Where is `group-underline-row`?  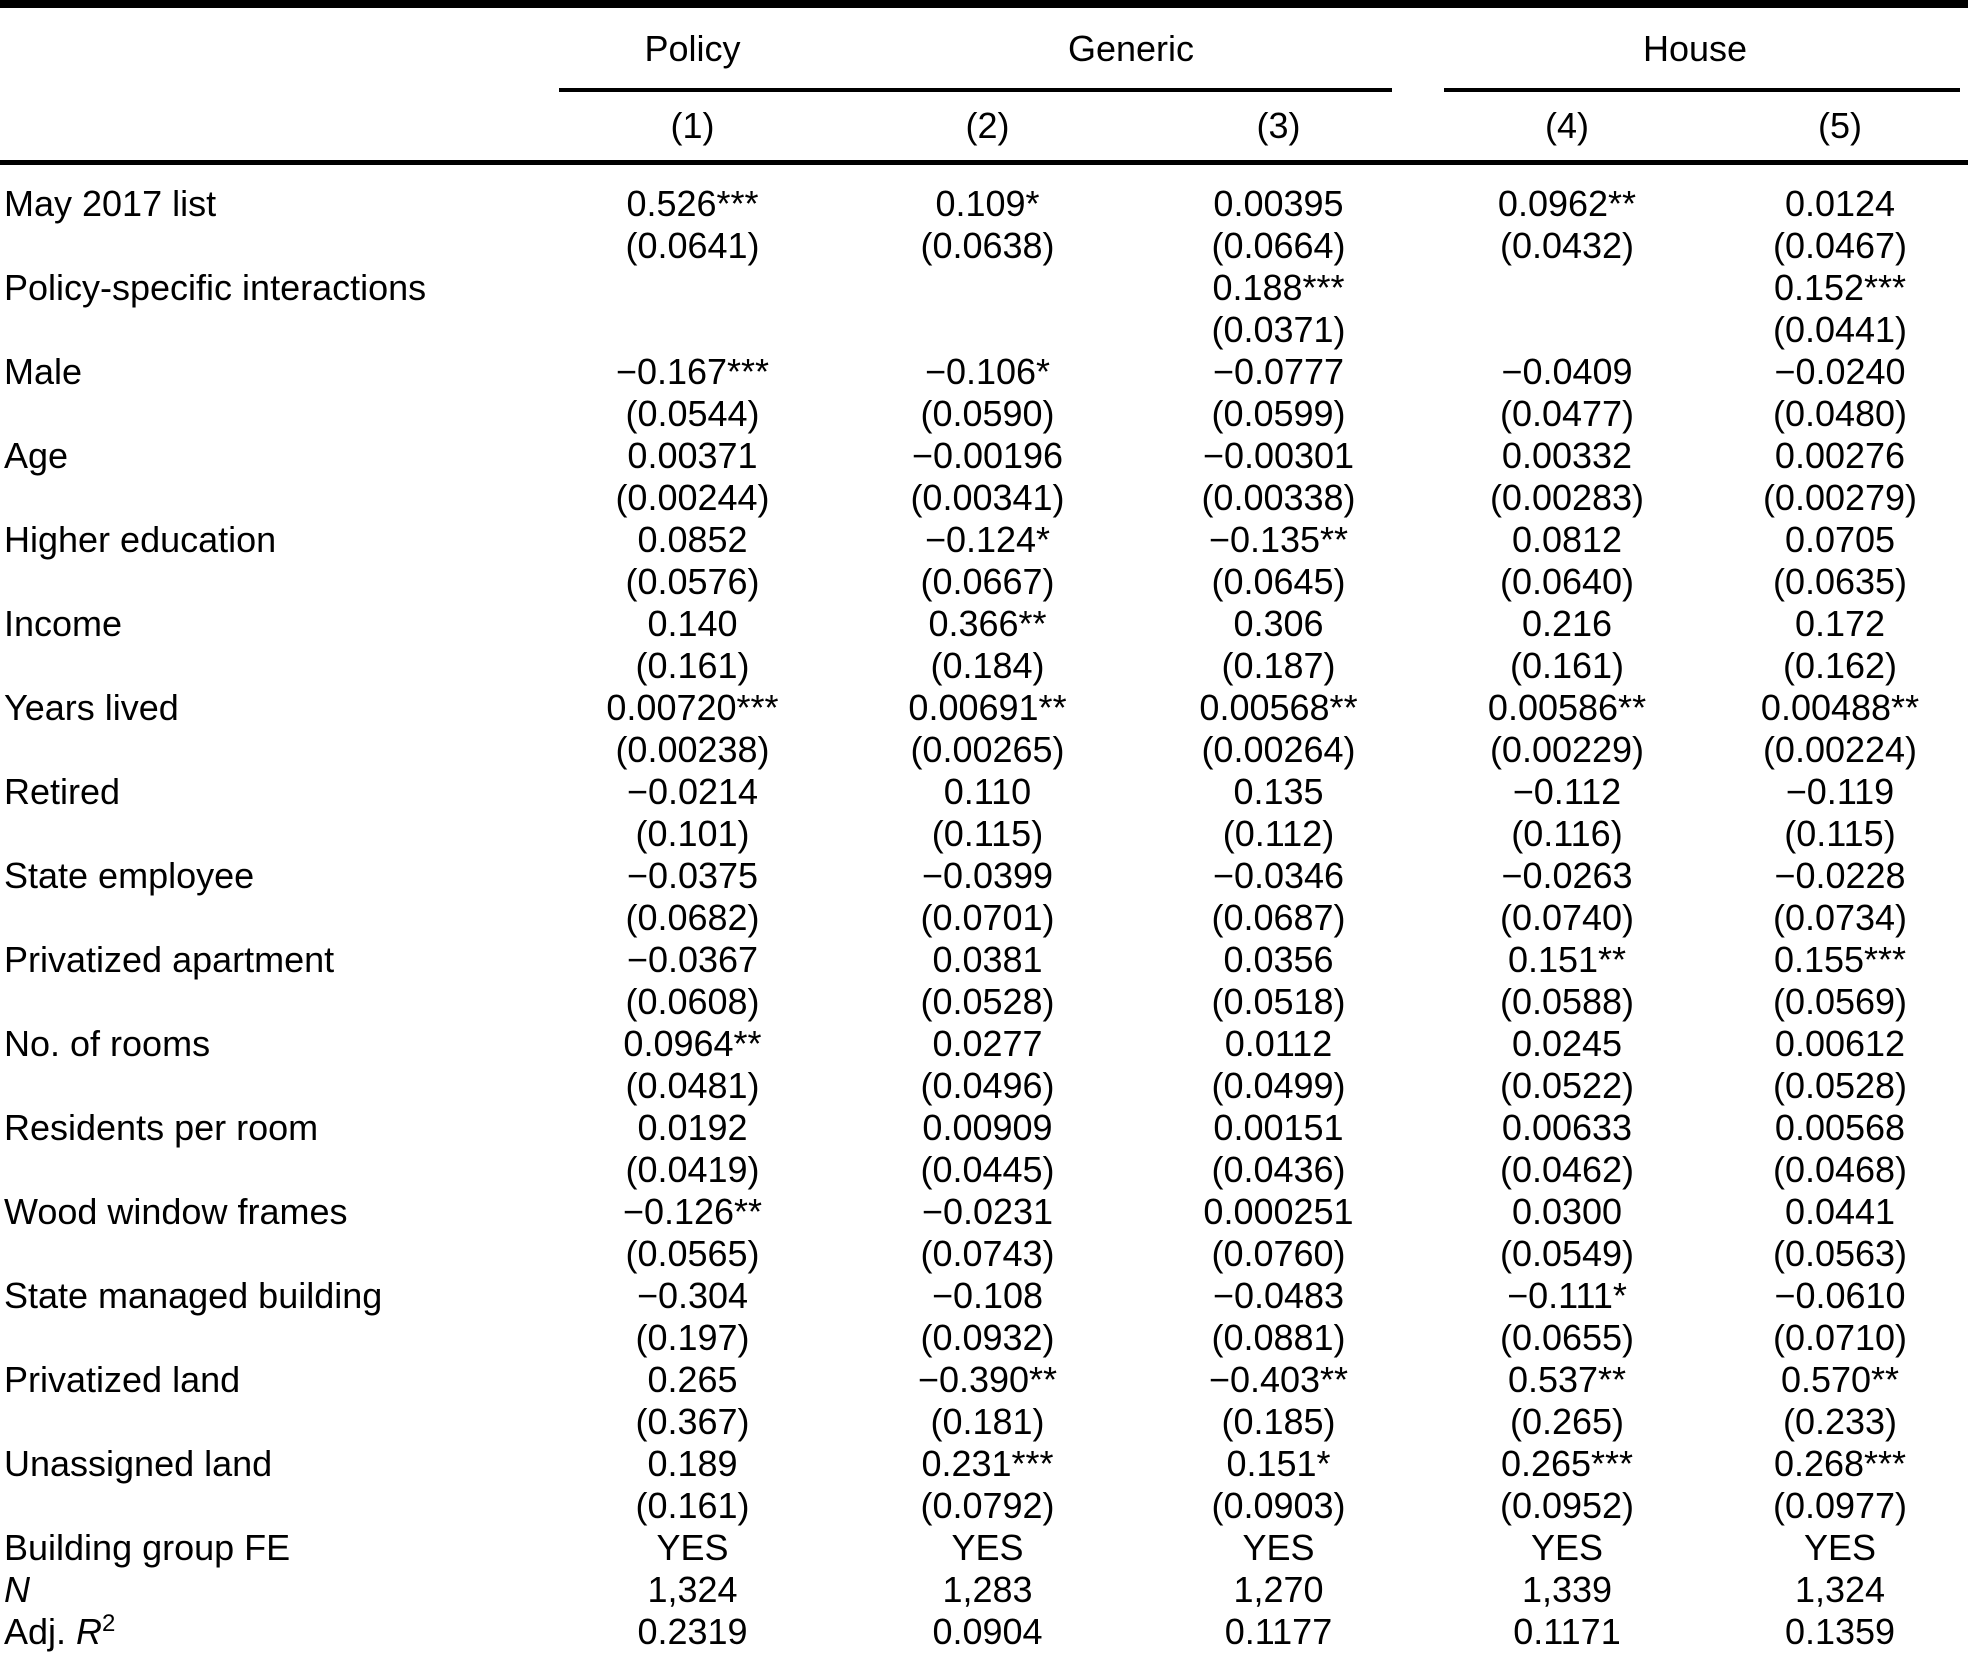 group-underline-row is located at coordinates (984, 89).